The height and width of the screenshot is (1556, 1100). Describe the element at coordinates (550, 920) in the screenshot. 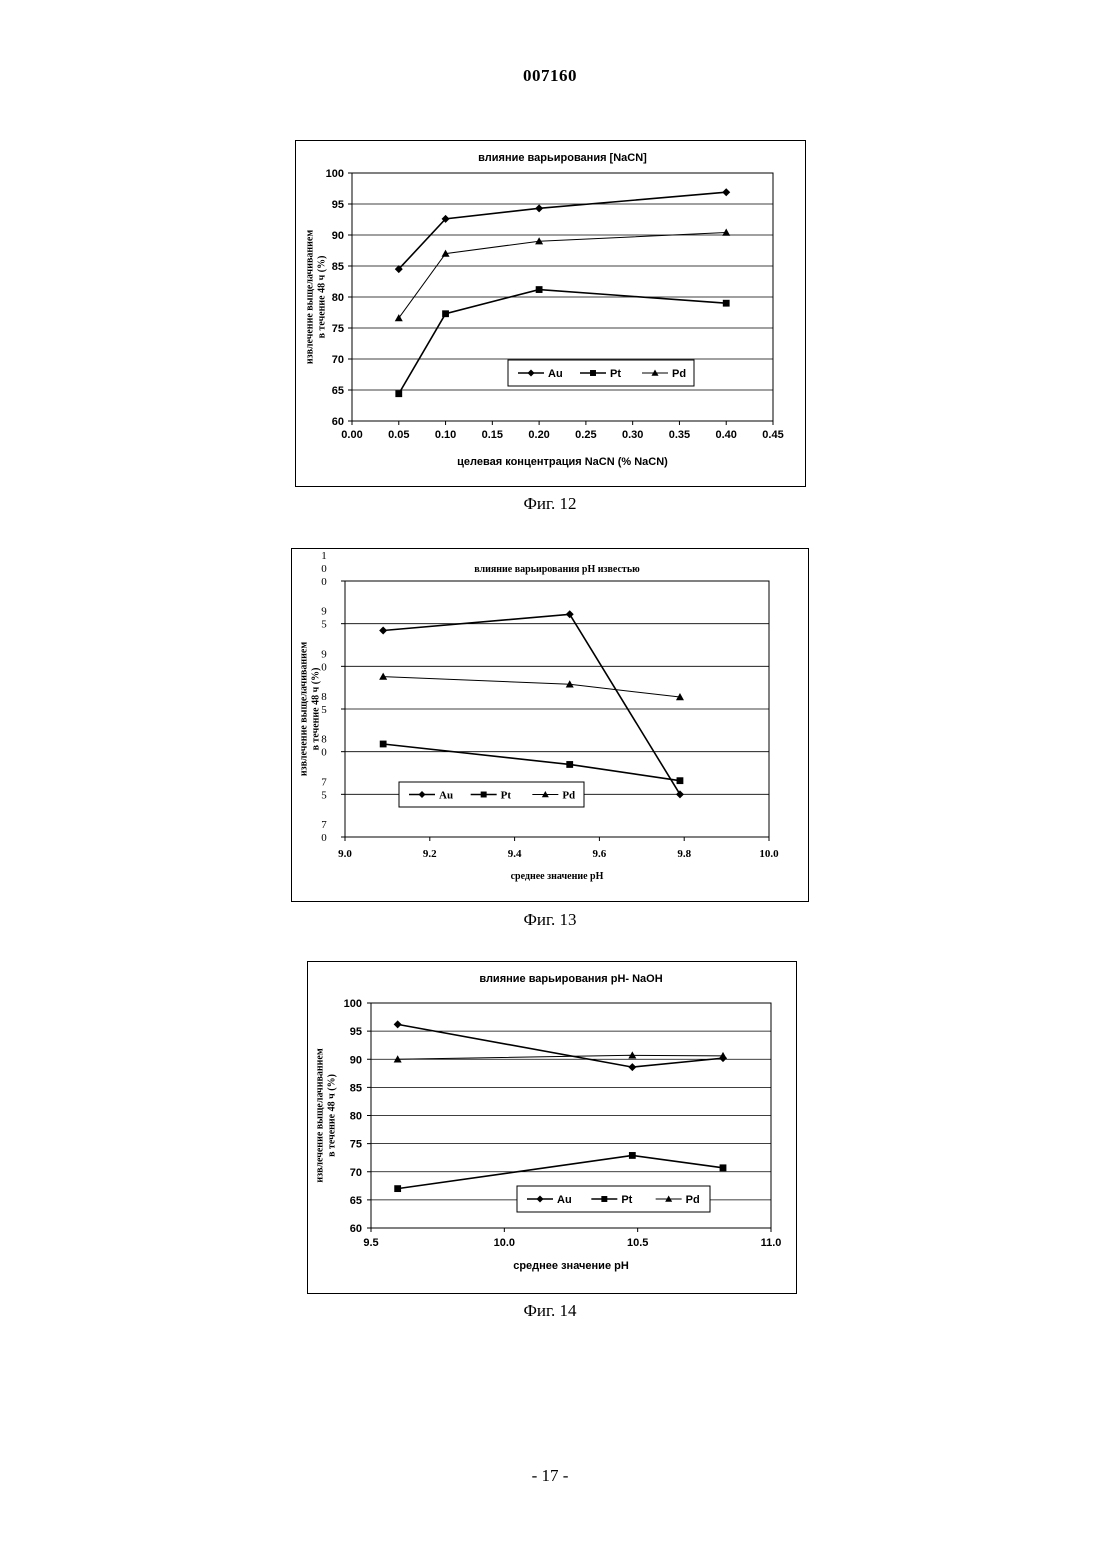

I see `figure-caption-13: Фиг. 13` at that location.